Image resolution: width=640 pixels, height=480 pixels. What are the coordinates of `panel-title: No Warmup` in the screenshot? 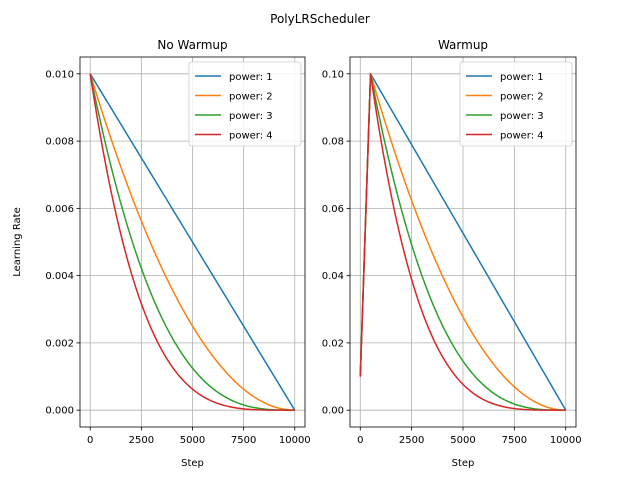 It's located at (192, 45).